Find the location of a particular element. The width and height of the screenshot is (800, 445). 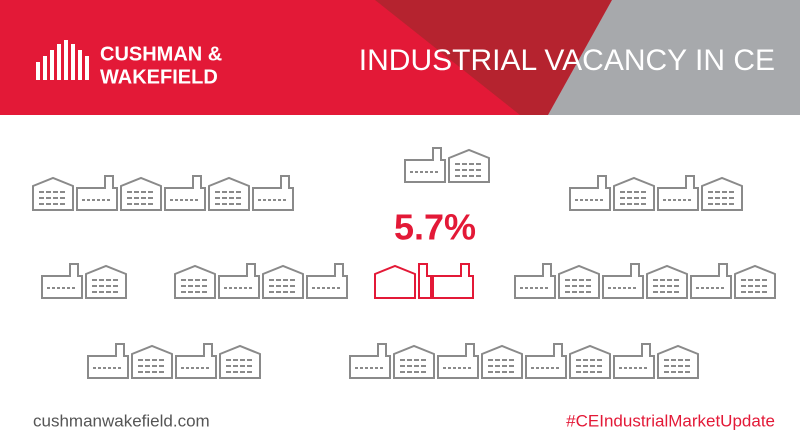

hashtag: #CEIndustrialMarketUpdate is located at coordinates (670, 420).